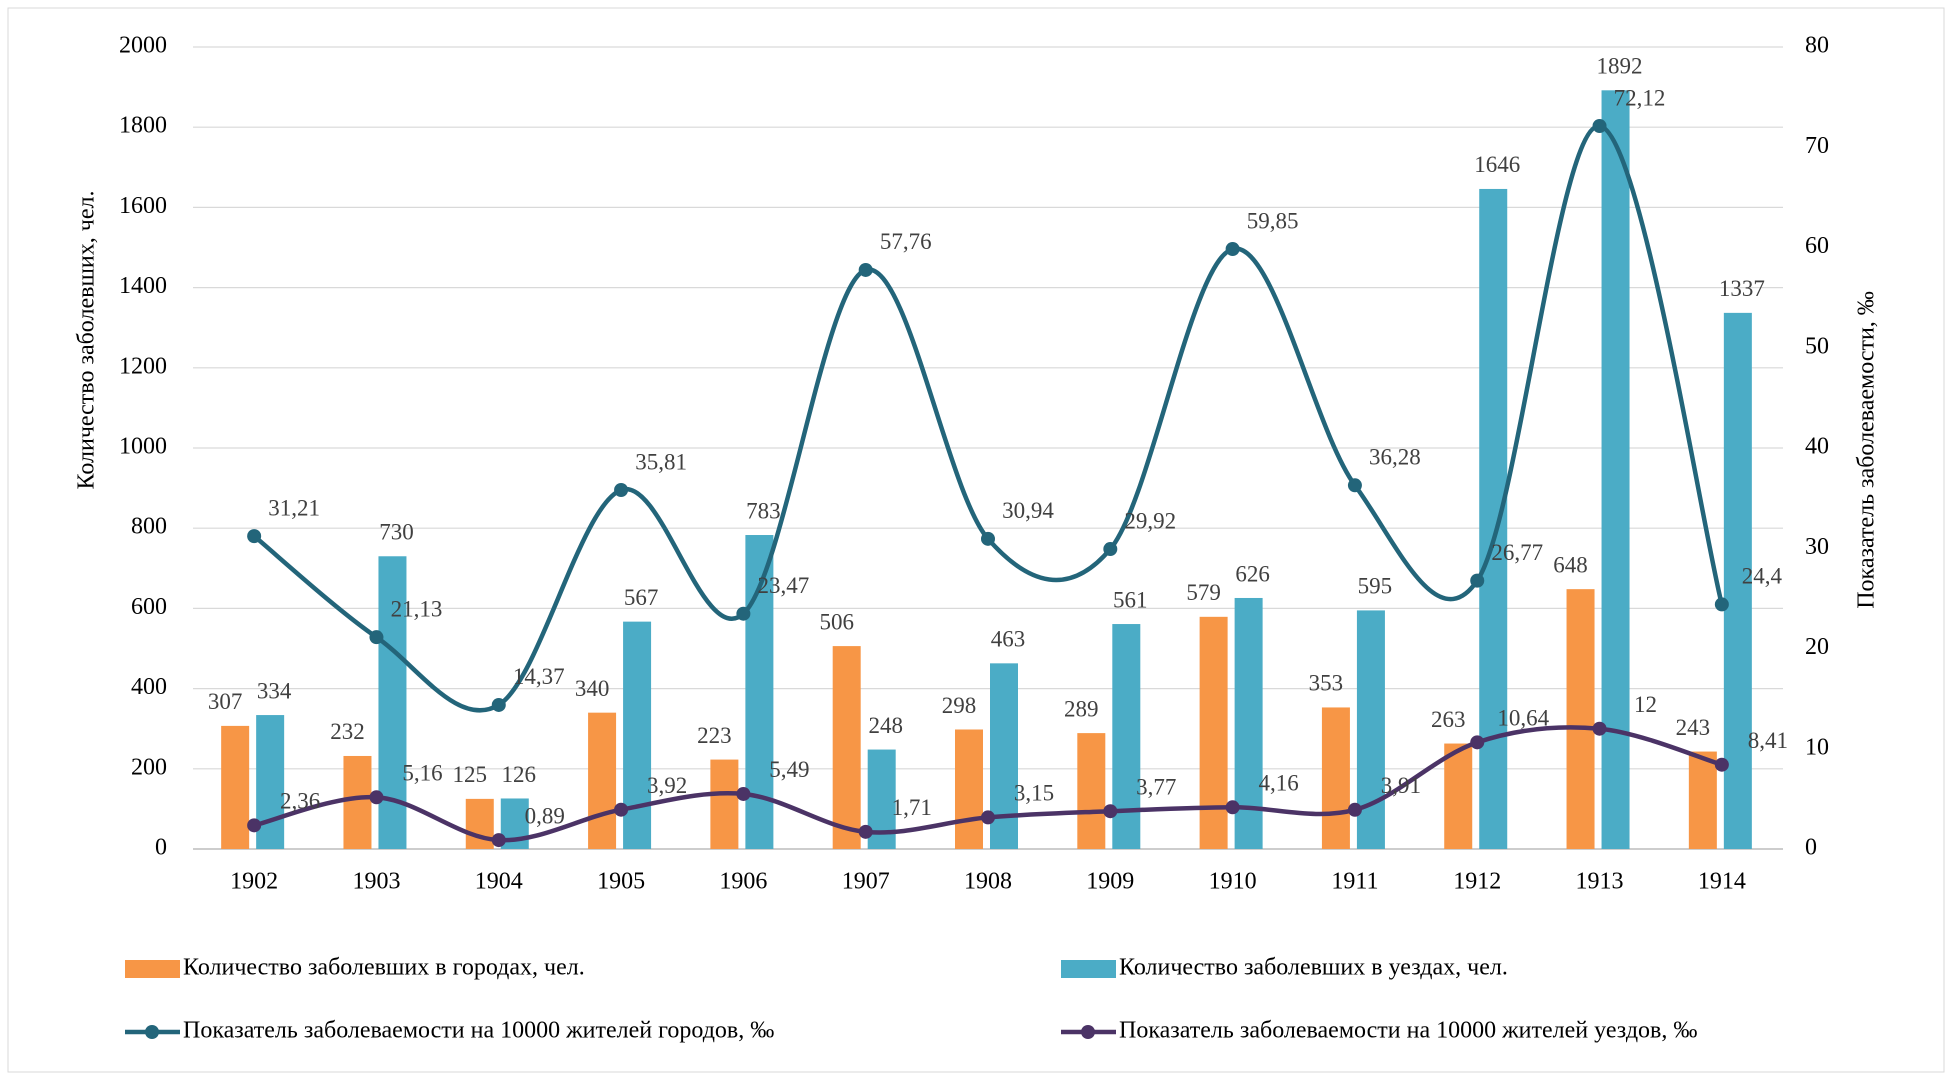  What do you see at coordinates (592, 688) in the screenshot?
I see `bar-label: 340` at bounding box center [592, 688].